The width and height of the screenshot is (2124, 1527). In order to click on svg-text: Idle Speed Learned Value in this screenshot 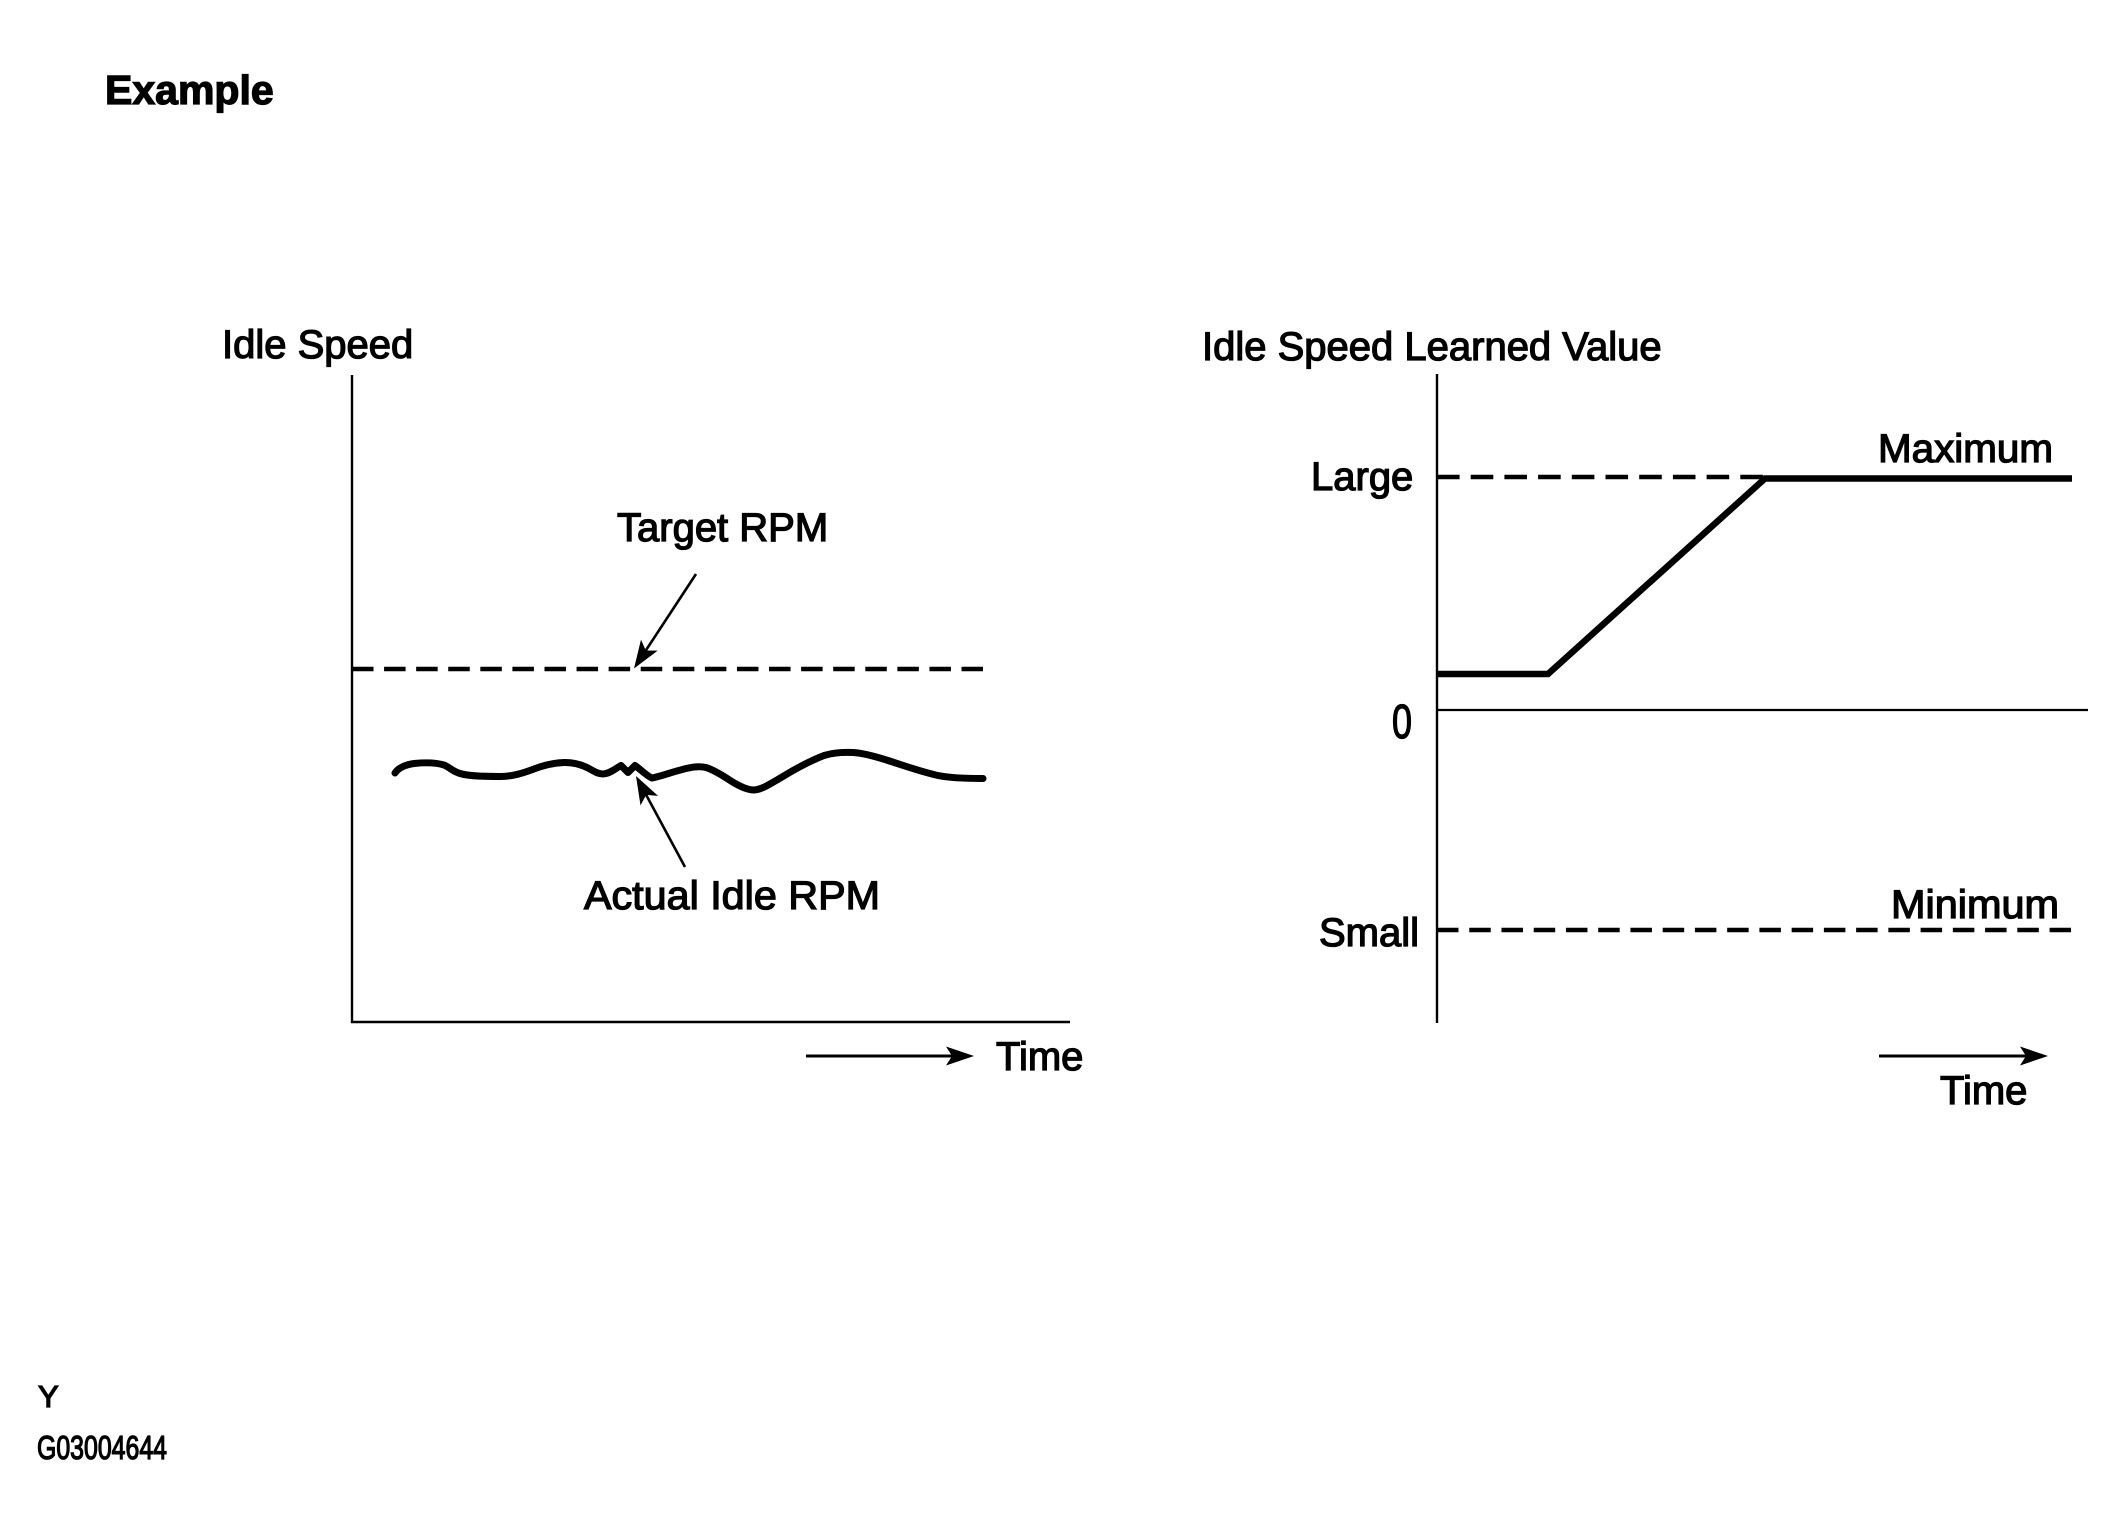, I will do `click(1432, 347)`.